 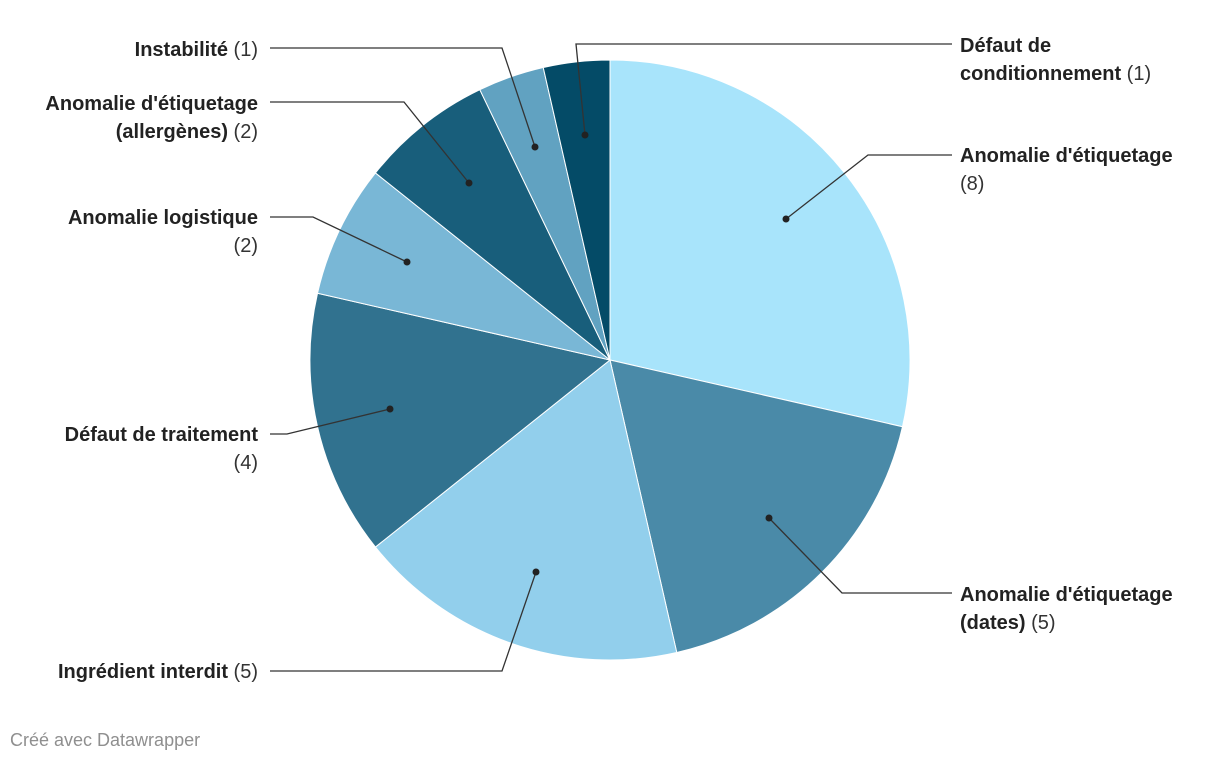 I want to click on slice-label-7: Défaut de conditionnement (1), so click(x=1055, y=60).